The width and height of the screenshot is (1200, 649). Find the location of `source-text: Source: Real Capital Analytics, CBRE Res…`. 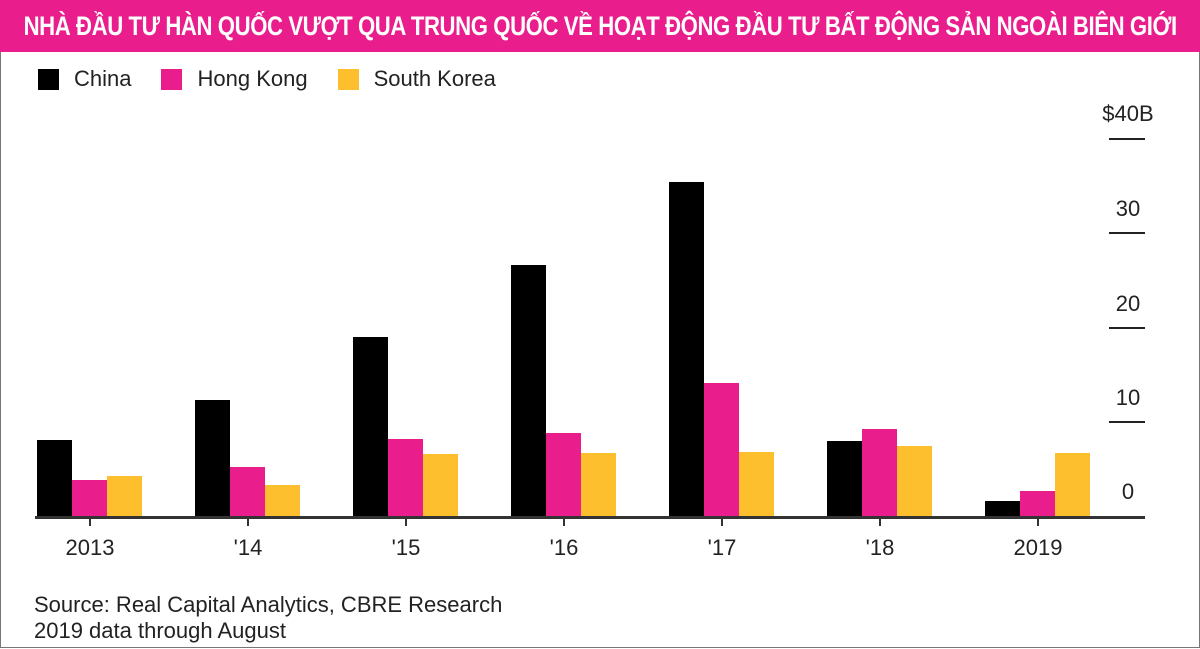

source-text: Source: Real Capital Analytics, CBRE Res… is located at coordinates (268, 604).